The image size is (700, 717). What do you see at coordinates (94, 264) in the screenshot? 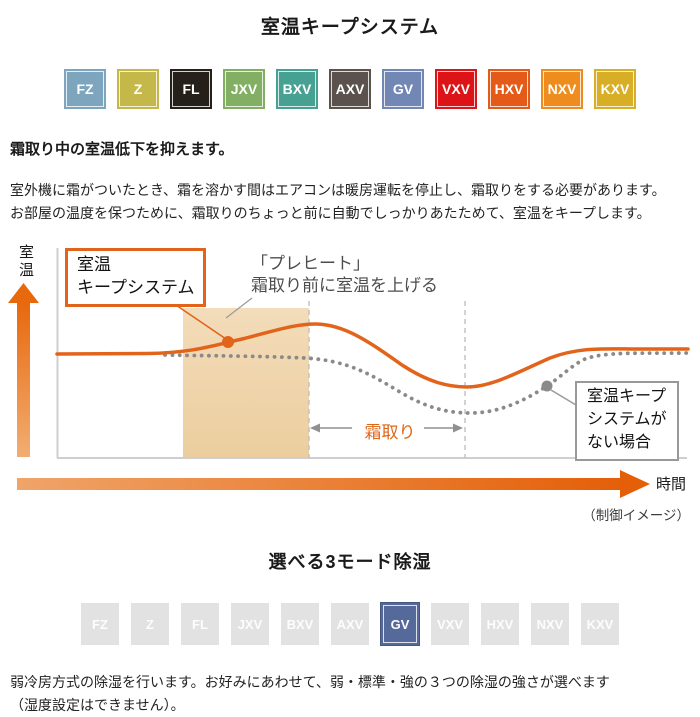
I see `keep-box-line1: 室温` at bounding box center [94, 264].